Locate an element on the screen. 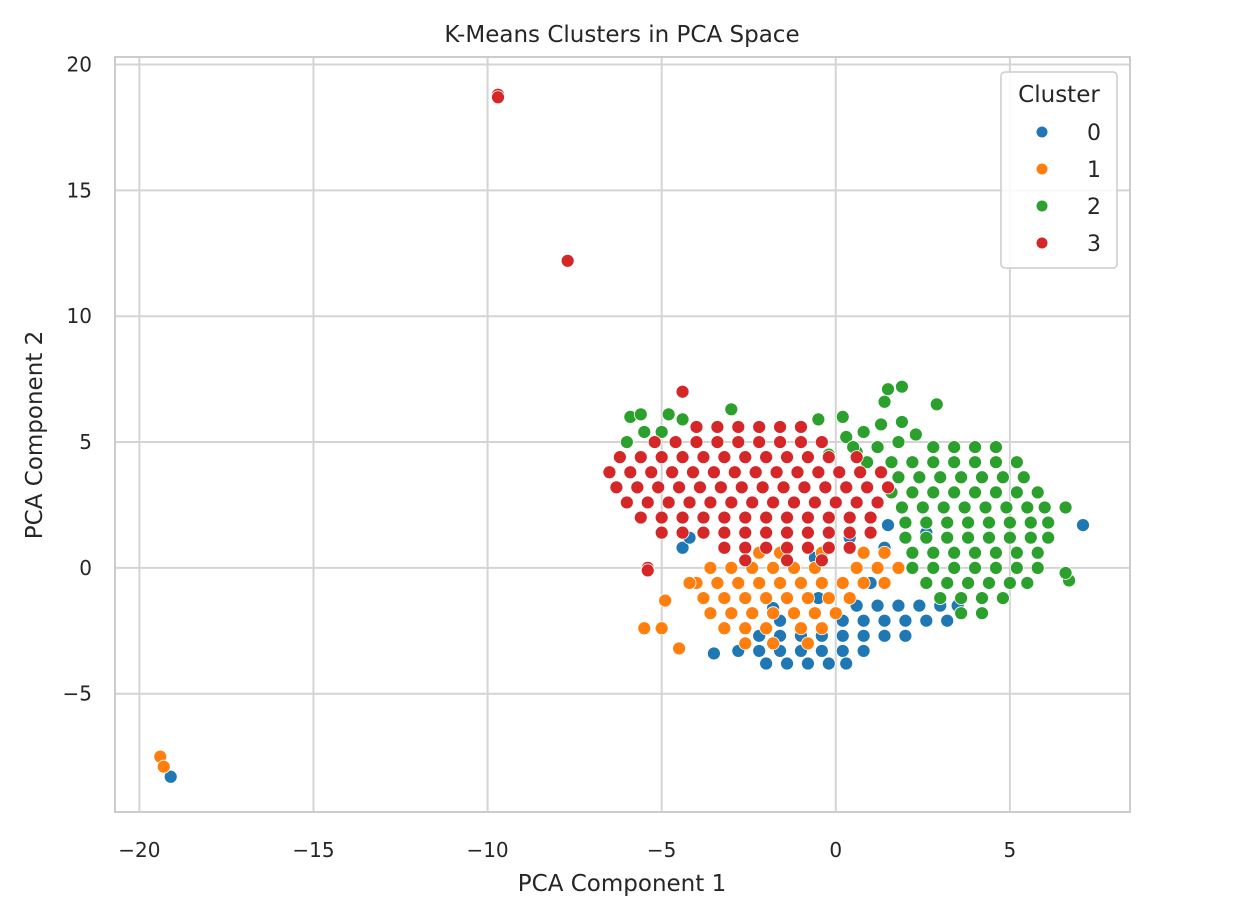  y-axis-label: PCA Component 2 is located at coordinates (35, 435).